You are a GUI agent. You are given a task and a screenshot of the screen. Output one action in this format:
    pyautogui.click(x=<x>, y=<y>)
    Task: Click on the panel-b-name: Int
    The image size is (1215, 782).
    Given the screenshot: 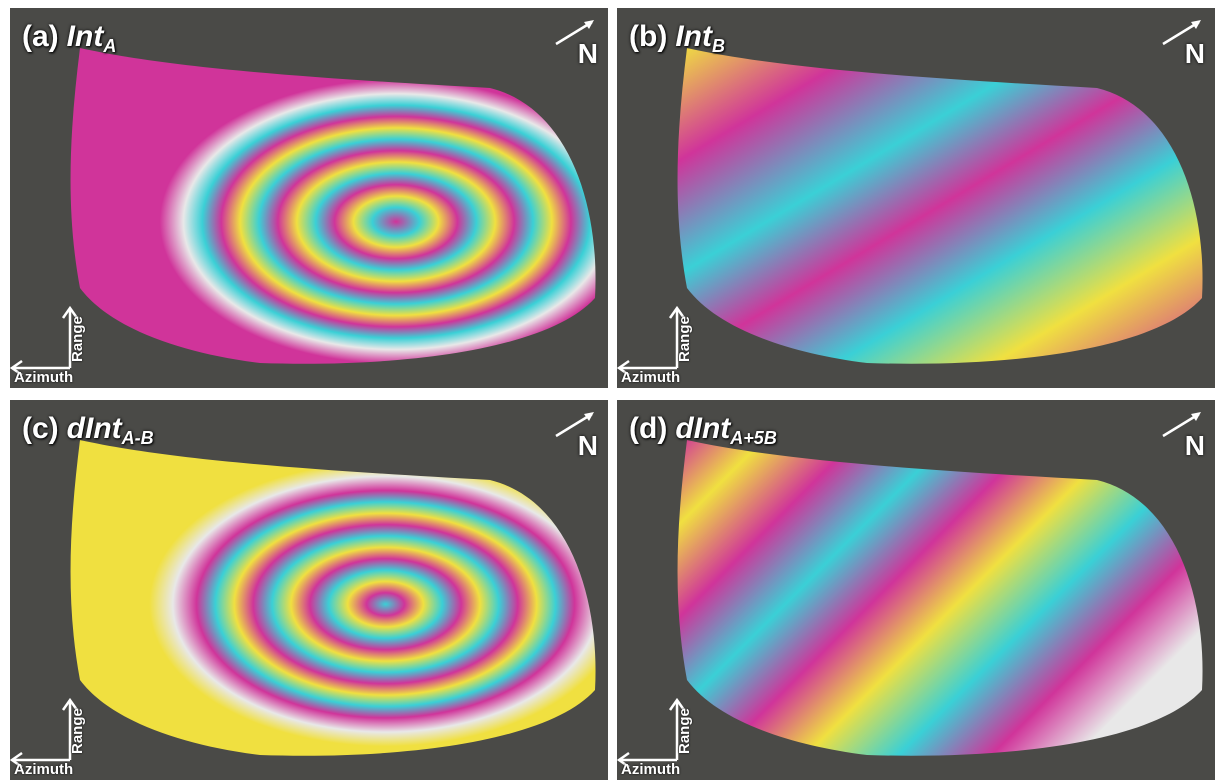 What is the action you would take?
    pyautogui.click(x=693, y=36)
    